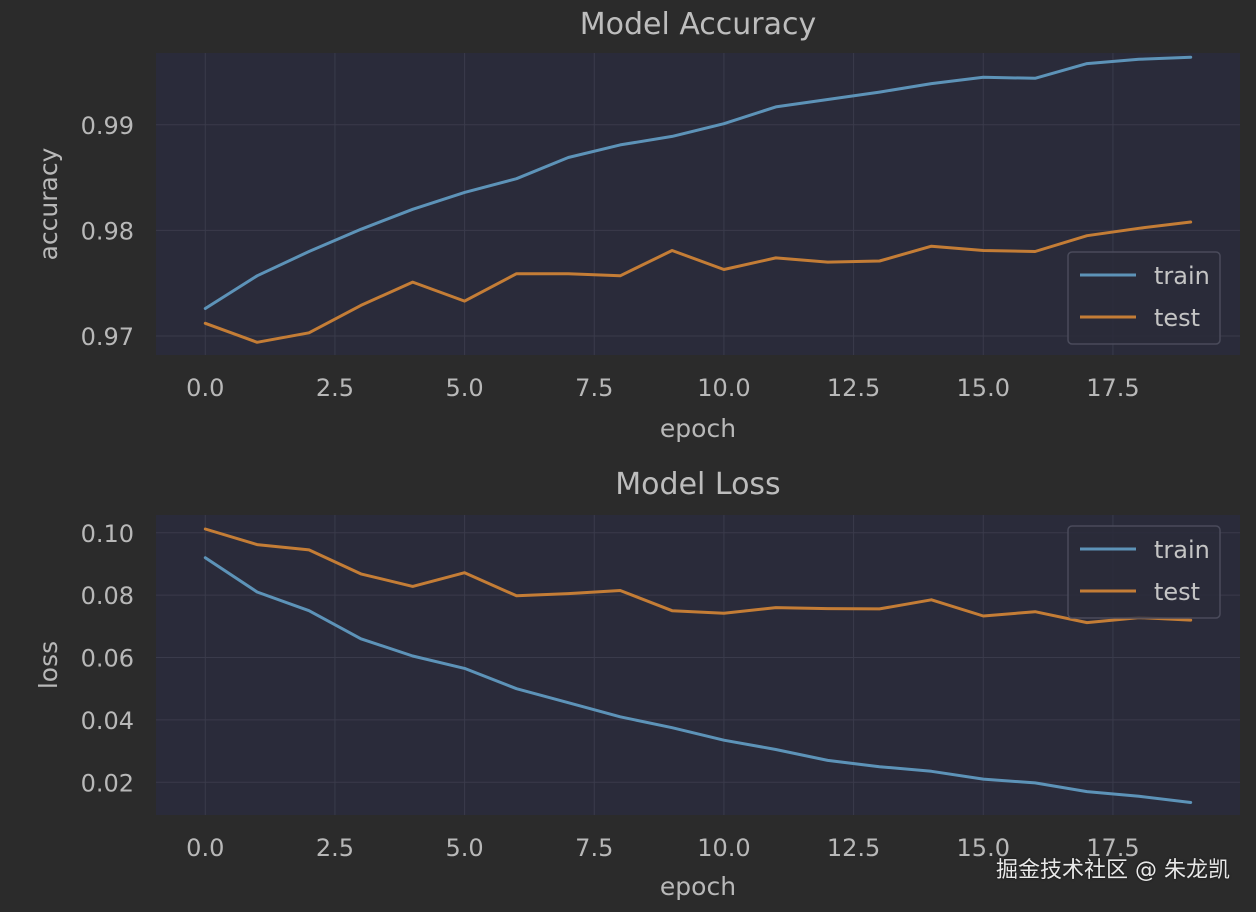  Describe the element at coordinates (107, 231) in the screenshot. I see `y-tick-label: 0.98` at that location.